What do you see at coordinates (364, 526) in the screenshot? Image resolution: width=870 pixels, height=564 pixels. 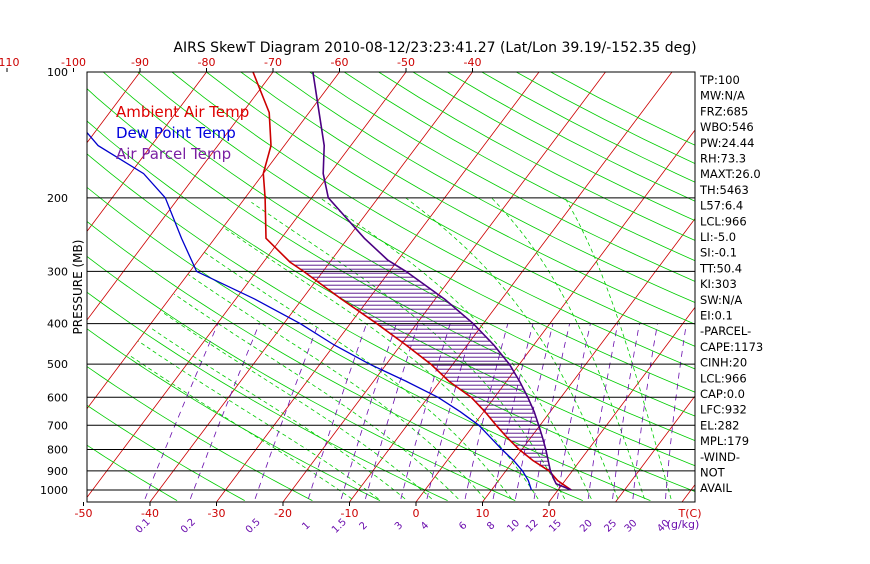 I see `mixing-ratio-label: 2` at bounding box center [364, 526].